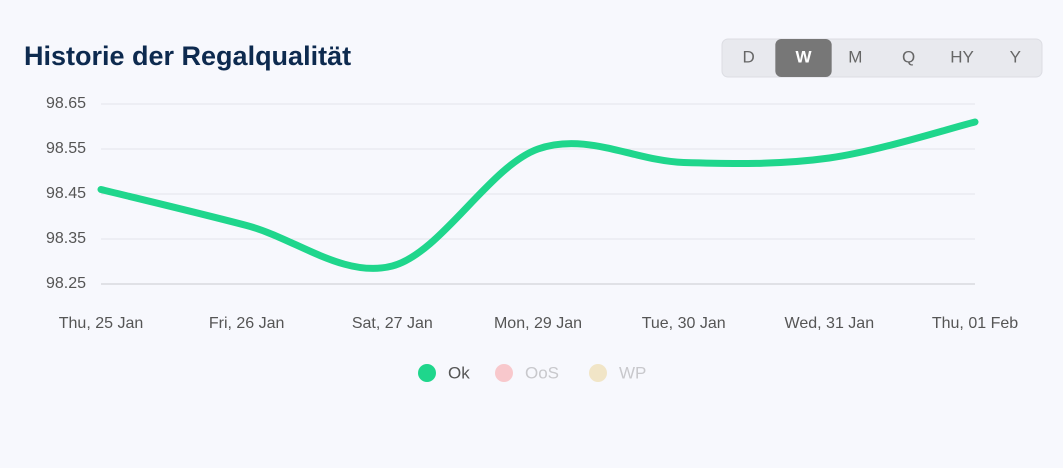  I want to click on x-tick-label: Sat, 27 Jan, so click(392, 323).